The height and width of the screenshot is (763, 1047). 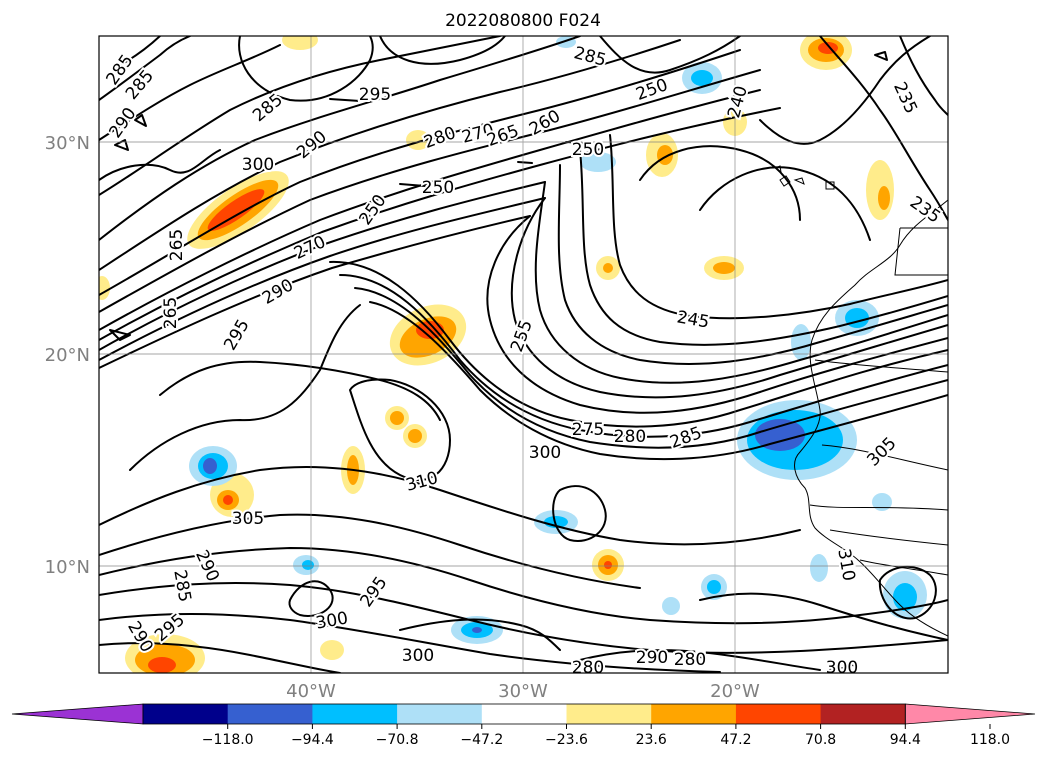 I want to click on colorbar-tick-label: −118.0, so click(x=228, y=740).